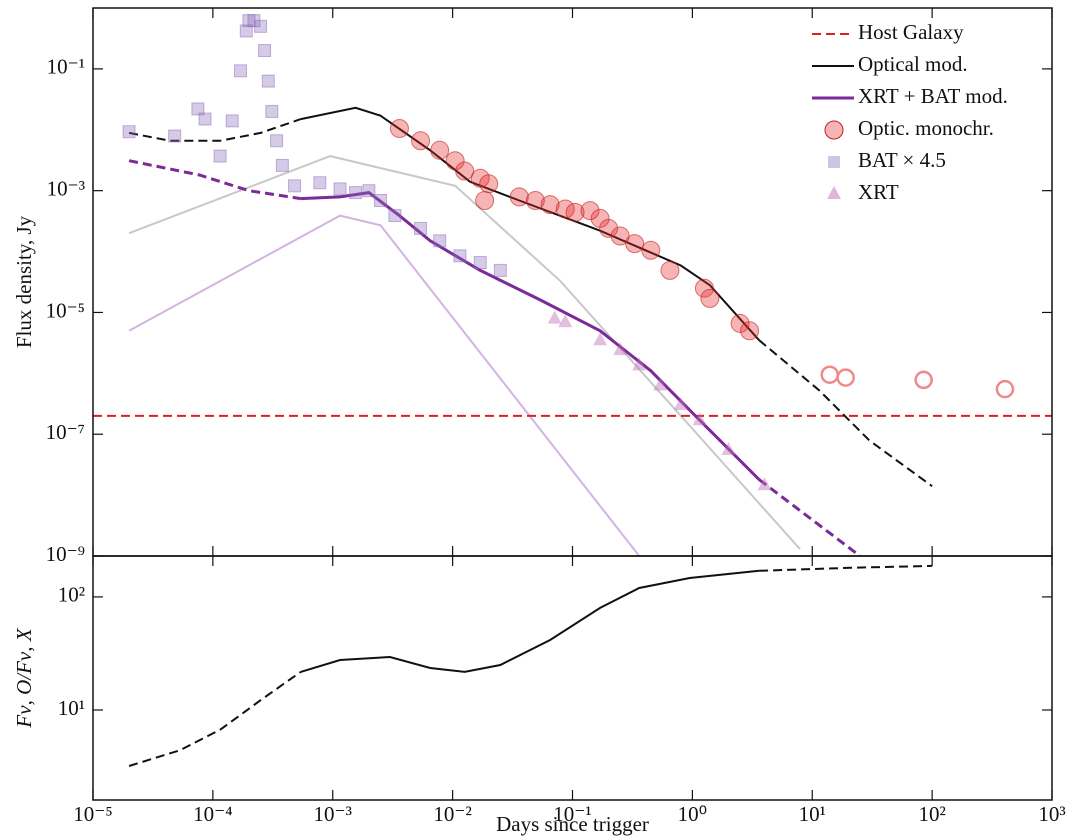 The height and width of the screenshot is (838, 1078). Describe the element at coordinates (71, 708) in the screenshot. I see `y-tick-label: 10¹` at that location.